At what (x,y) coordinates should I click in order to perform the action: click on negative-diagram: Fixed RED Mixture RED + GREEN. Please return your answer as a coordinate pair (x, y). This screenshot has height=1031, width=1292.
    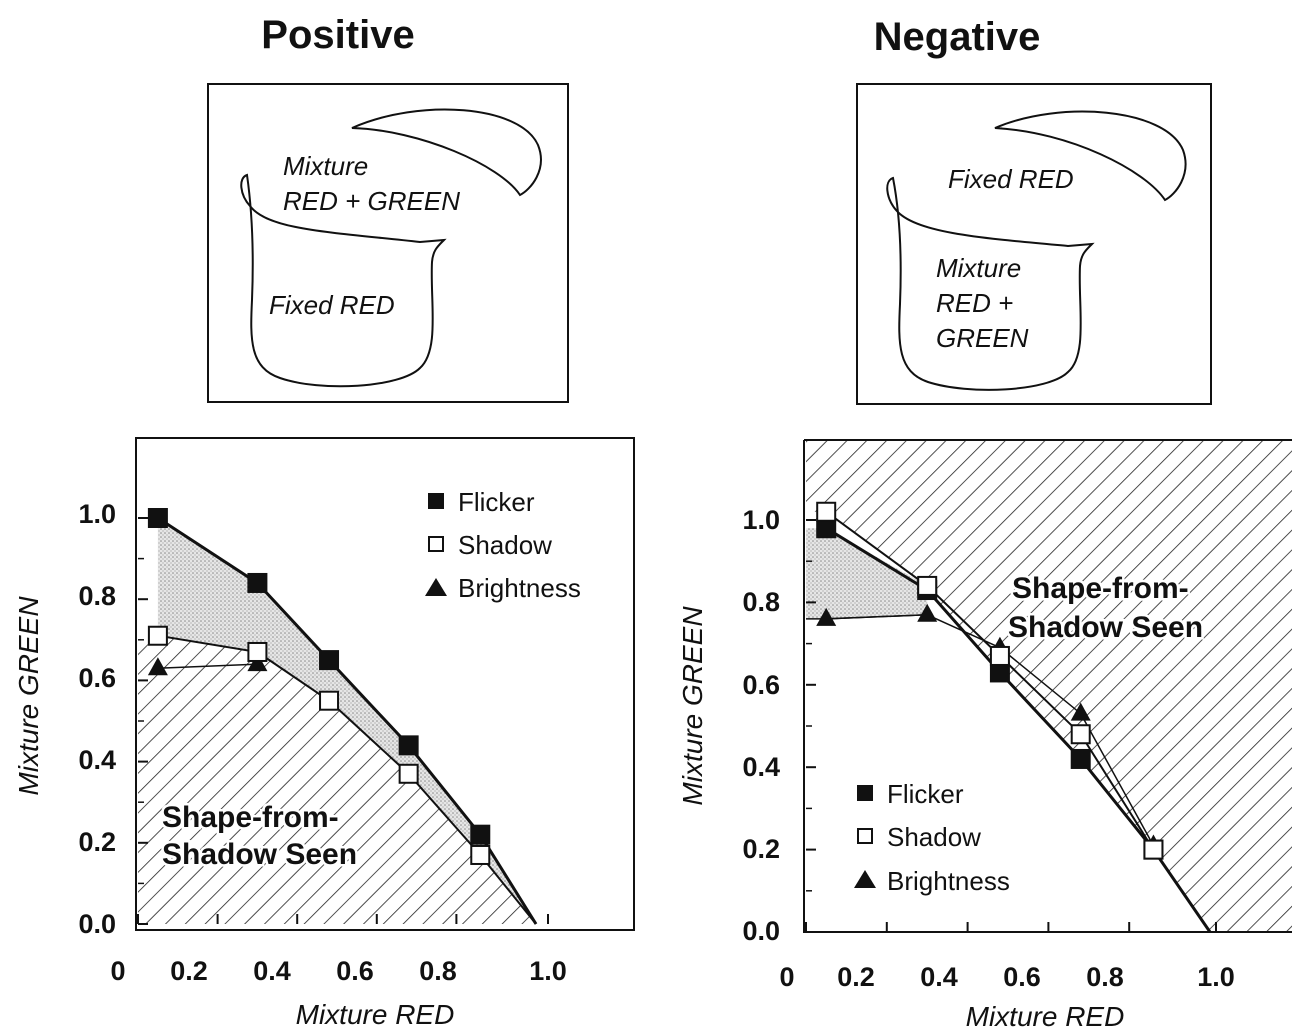
    Looking at the image, I should click on (1034, 244).